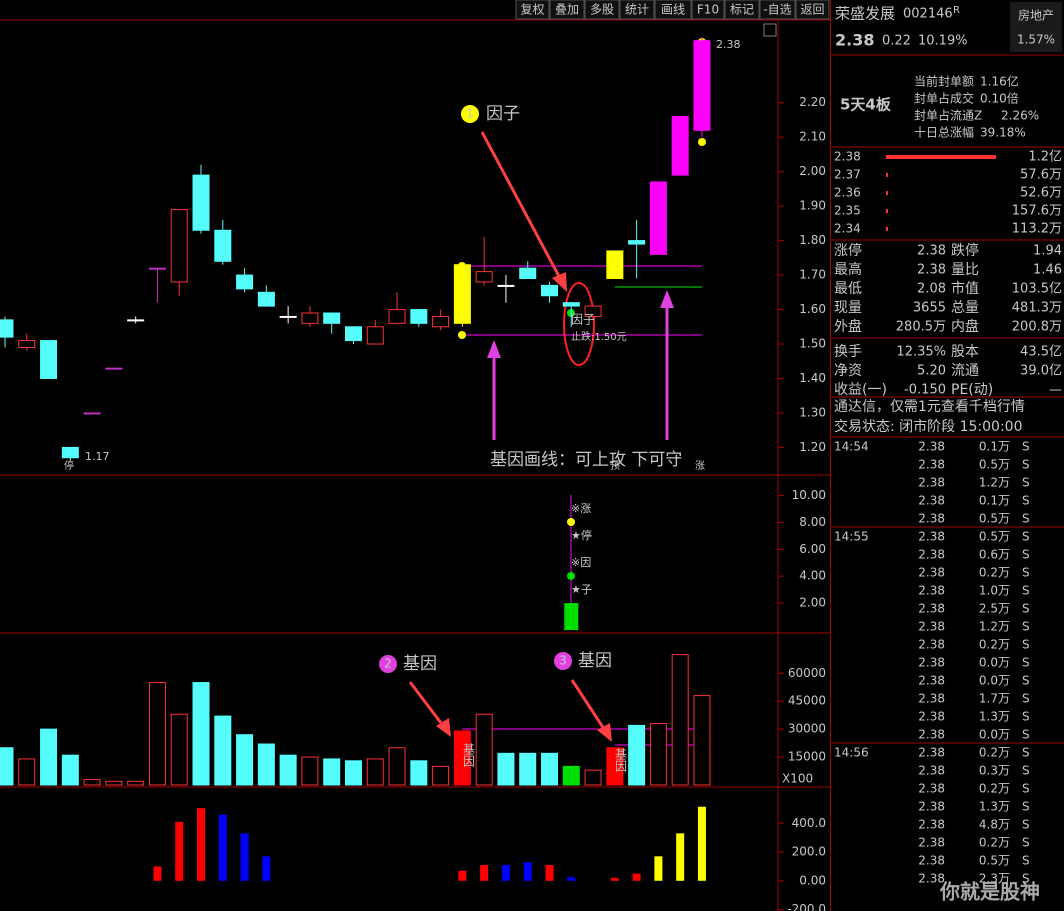 The width and height of the screenshot is (1064, 911). Describe the element at coordinates (812, 102) in the screenshot. I see `y-tick-label: 2.20` at that location.